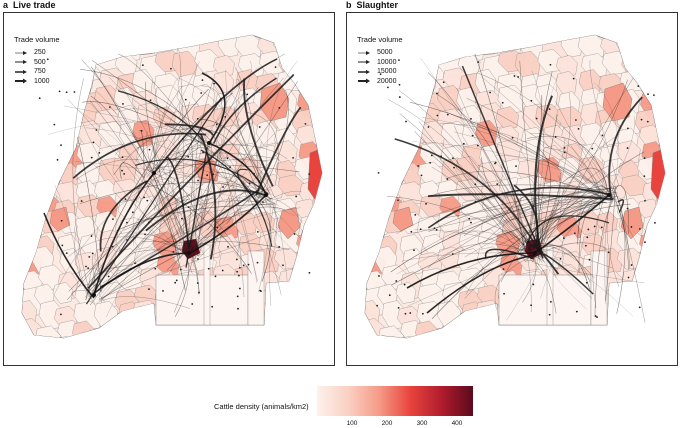 This screenshot has width=685, height=428. I want to click on panel-a-legend-label: 1000, so click(42, 81).